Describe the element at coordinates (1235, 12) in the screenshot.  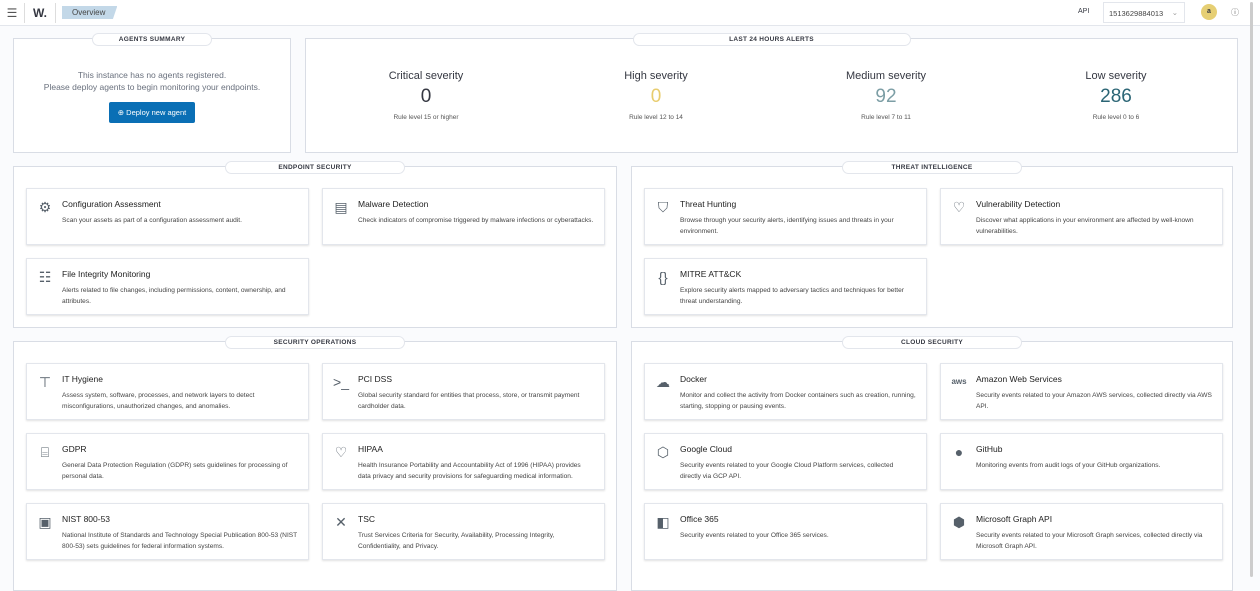
I see `help-icon: ⓘ` at that location.